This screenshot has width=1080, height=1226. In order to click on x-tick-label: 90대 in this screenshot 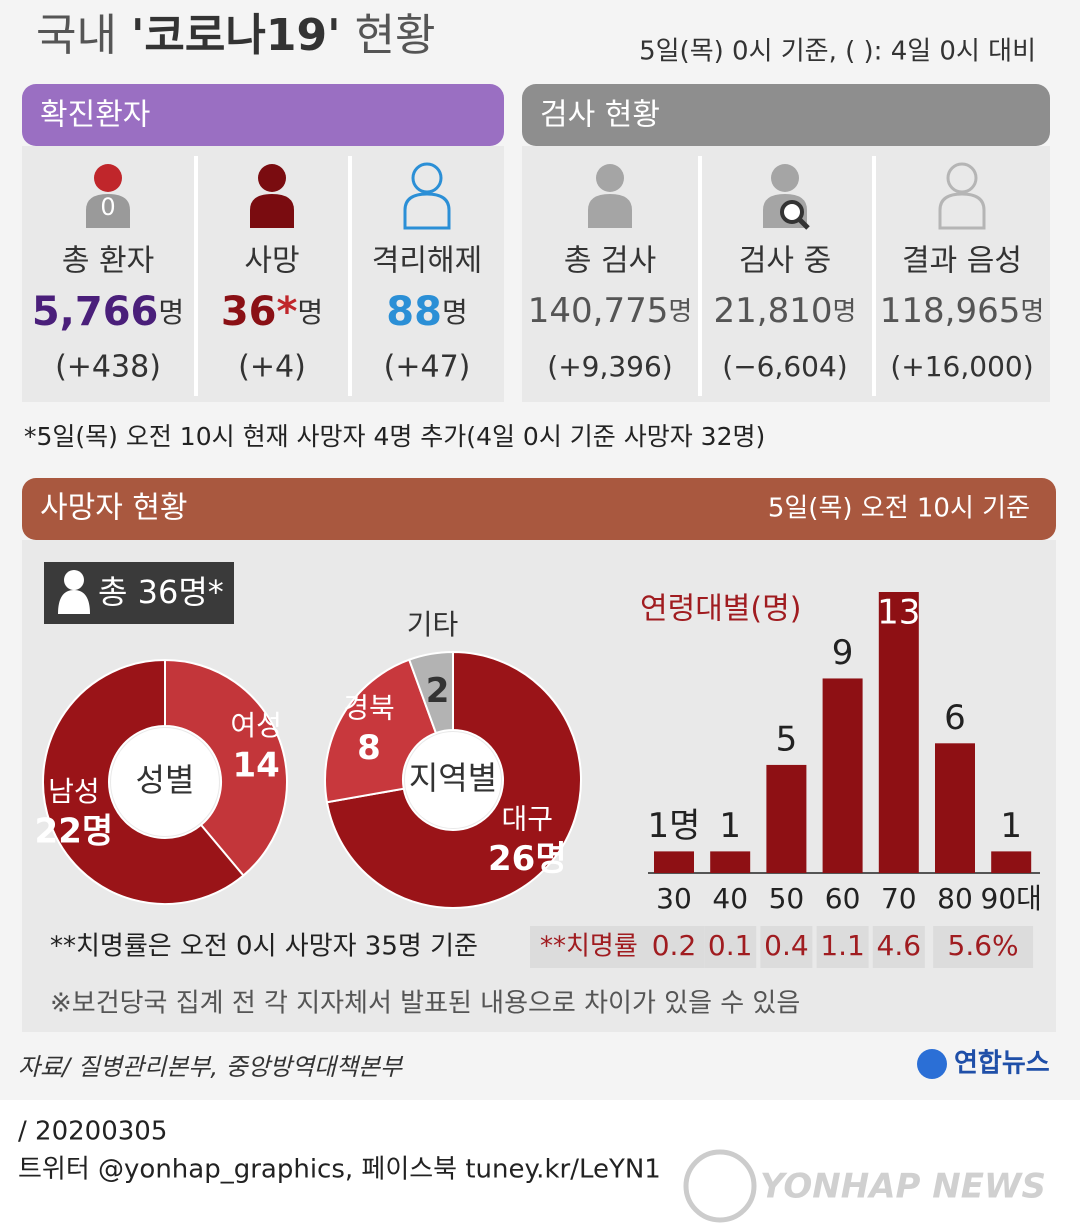, I will do `click(1011, 898)`.